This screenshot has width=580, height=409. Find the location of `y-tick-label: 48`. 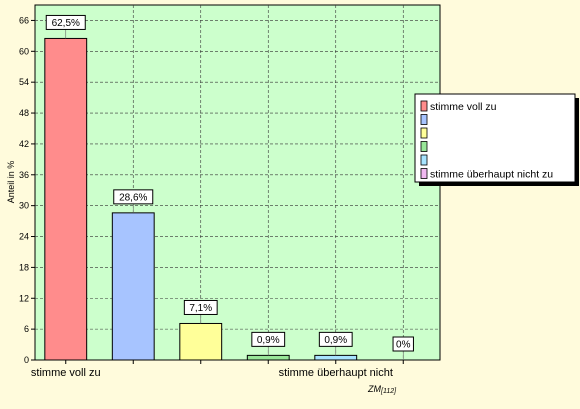

y-tick-label: 48 is located at coordinates (24, 113).